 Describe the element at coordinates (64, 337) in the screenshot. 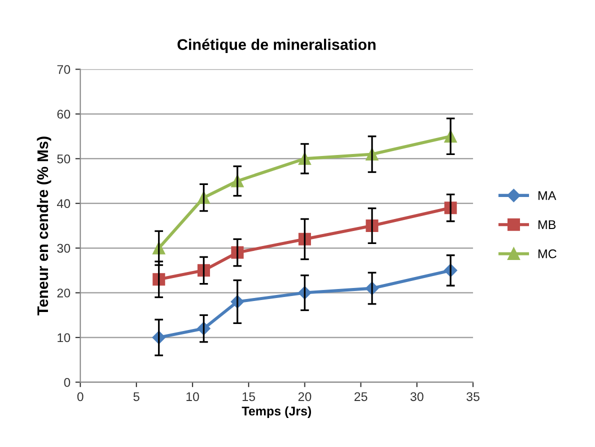

I see `y-tick-label: 10` at that location.